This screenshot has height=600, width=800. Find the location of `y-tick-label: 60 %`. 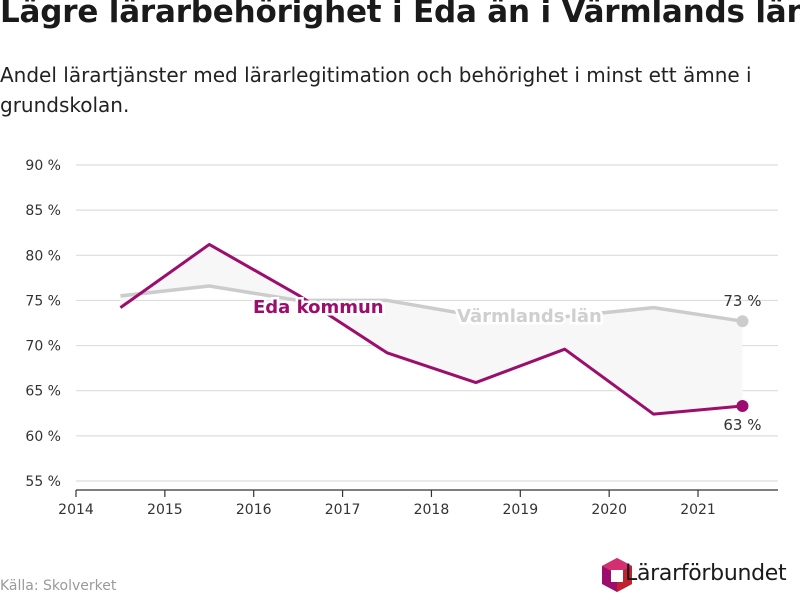

y-tick-label: 60 % is located at coordinates (43, 437).